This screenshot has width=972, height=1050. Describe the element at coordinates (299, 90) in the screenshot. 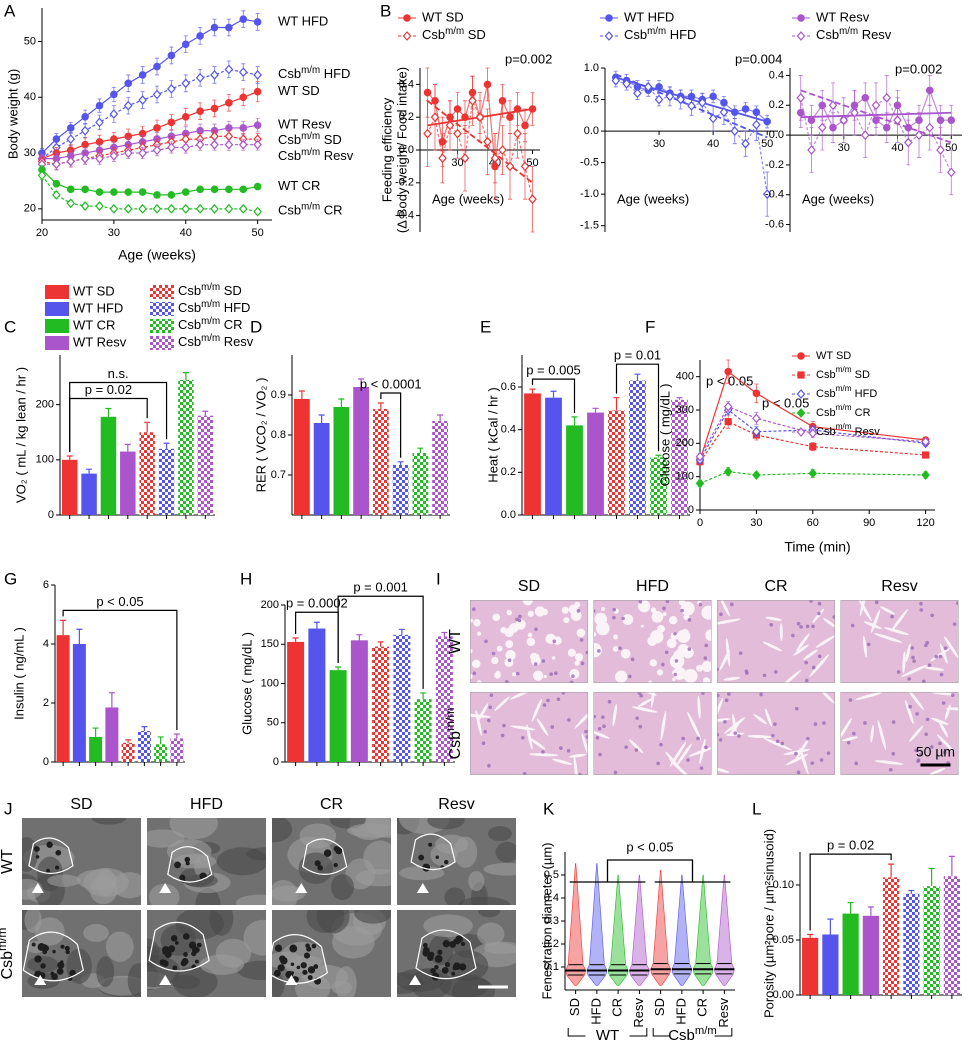

I see `series-label: WT SD` at that location.